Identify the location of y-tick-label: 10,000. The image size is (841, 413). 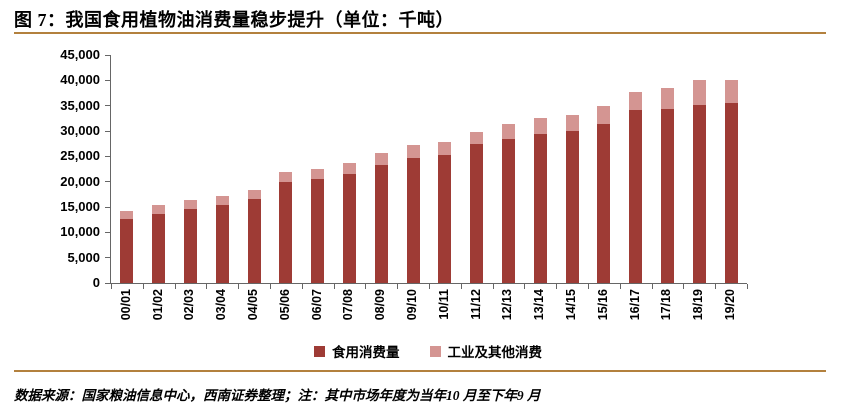
(80, 232).